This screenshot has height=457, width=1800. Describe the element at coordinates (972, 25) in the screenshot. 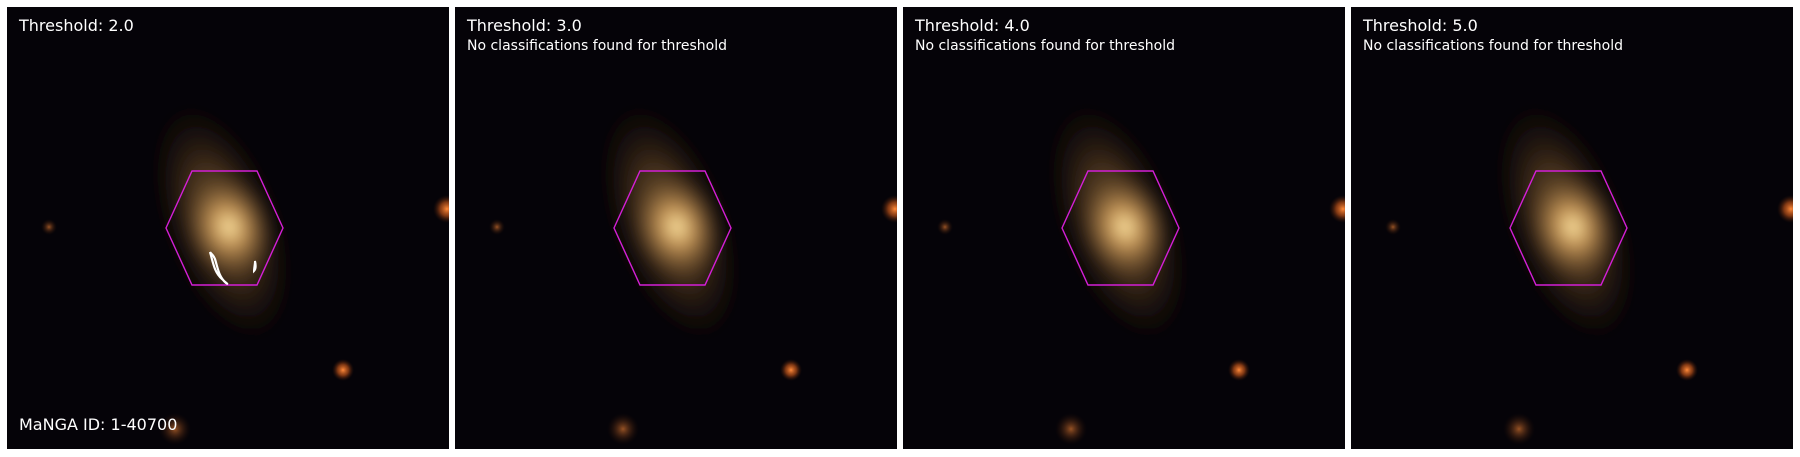

I see `panel-title: Threshold: 4.0` at that location.